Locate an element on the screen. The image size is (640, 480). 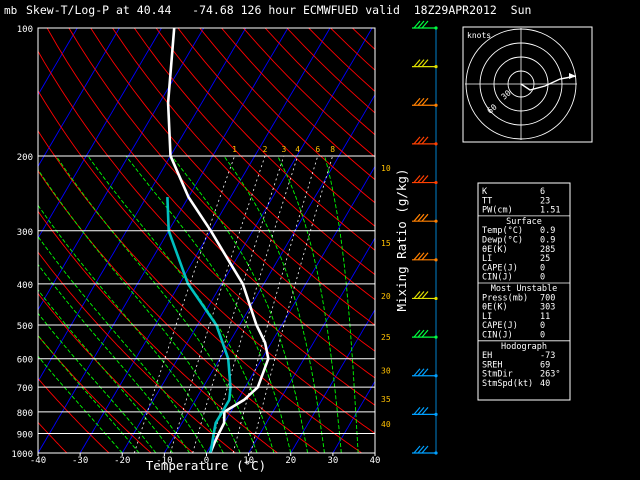
index-value: 263° is located at coordinates (550, 375).